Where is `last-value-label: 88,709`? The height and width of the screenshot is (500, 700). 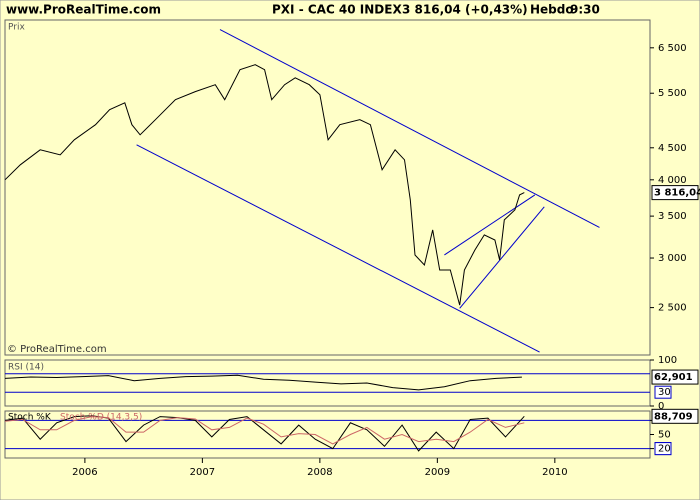 last-value-label: 88,709 is located at coordinates (673, 416).